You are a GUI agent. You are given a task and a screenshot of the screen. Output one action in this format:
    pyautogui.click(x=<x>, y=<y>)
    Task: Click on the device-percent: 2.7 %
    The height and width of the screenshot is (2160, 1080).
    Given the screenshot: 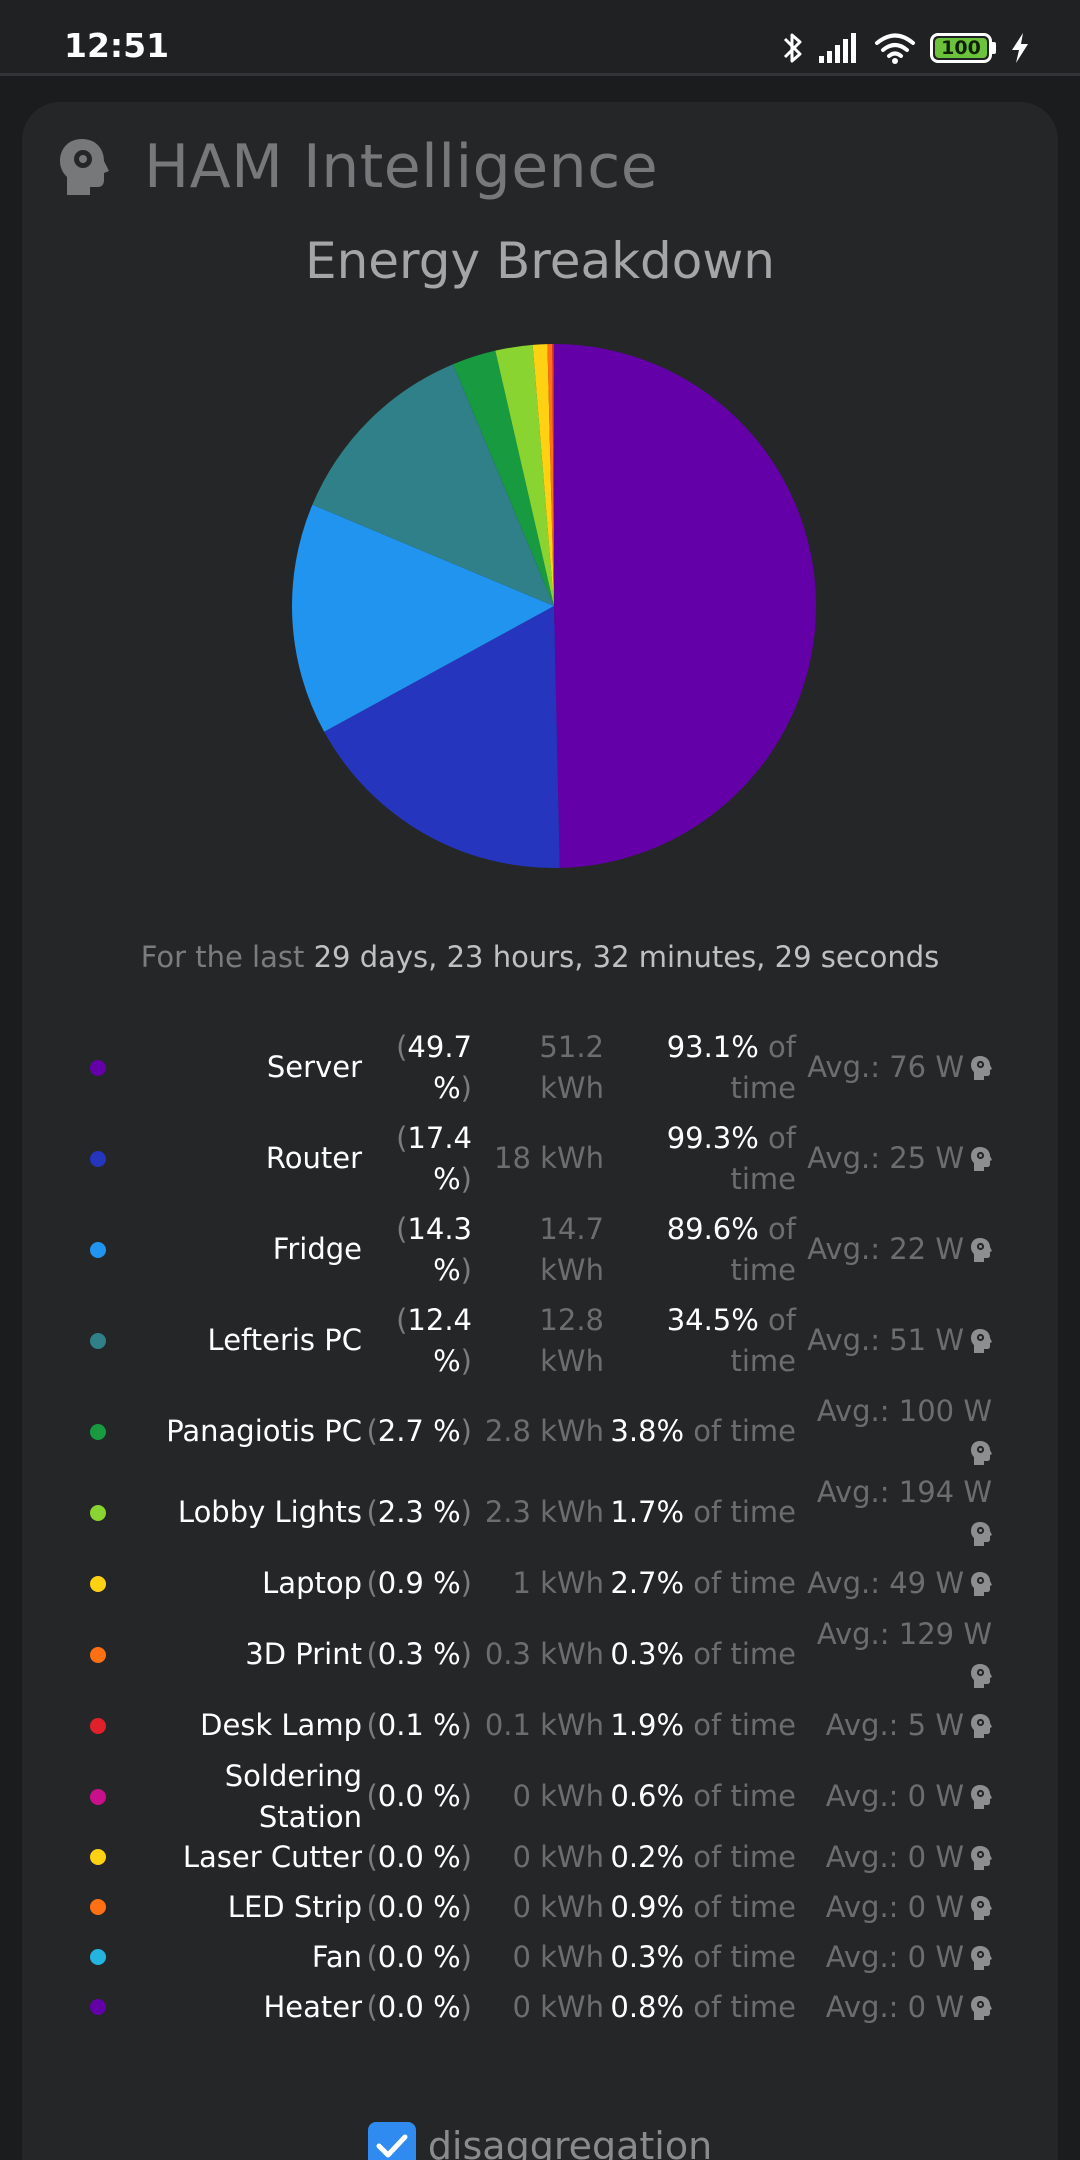 What is the action you would take?
    pyautogui.click(x=419, y=1431)
    